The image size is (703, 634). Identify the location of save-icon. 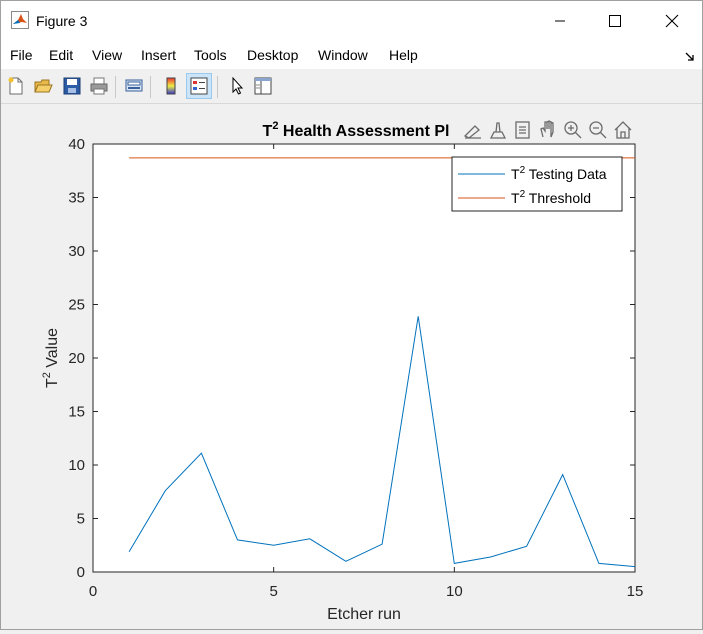
(72, 86).